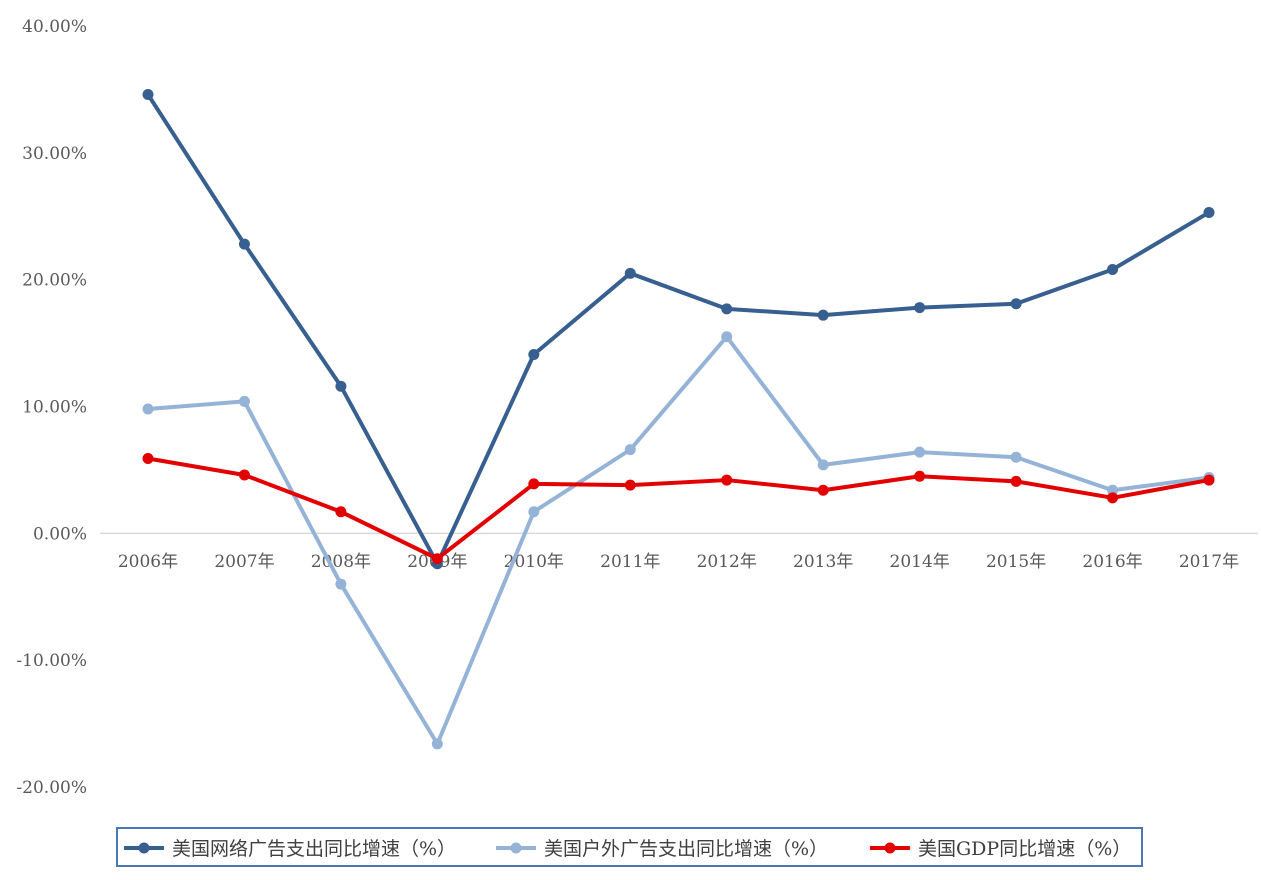  I want to click on legend-item-1: 美国网络广告支出同比增速（%）, so click(290, 849).